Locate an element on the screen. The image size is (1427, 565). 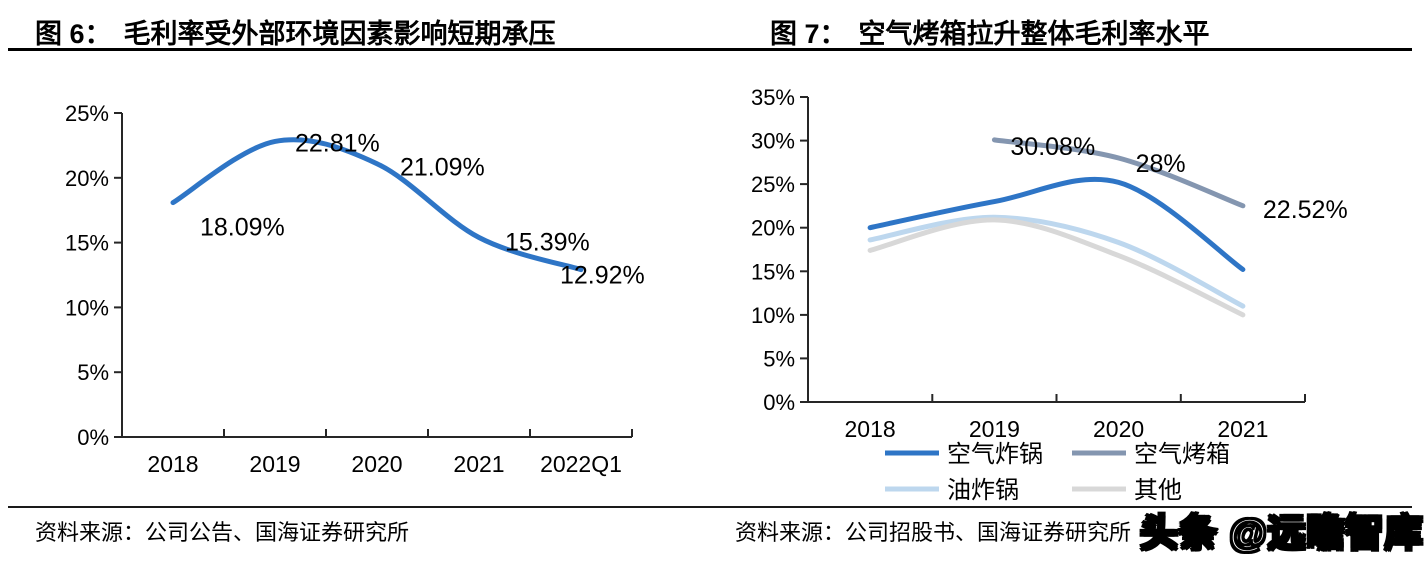
series-line-air-fryer is located at coordinates (1056, 224).